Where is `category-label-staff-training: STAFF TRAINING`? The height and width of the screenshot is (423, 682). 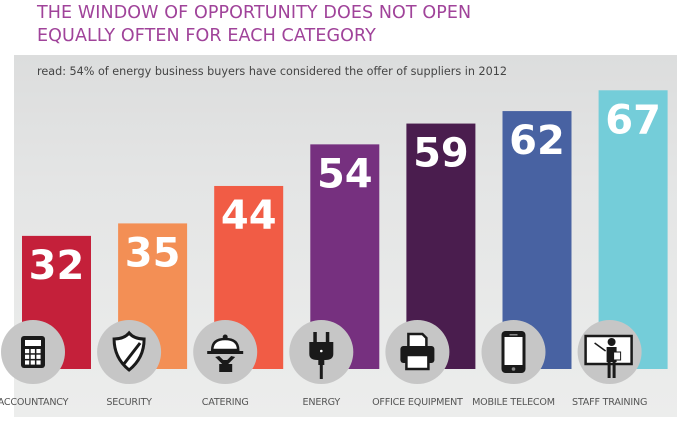 category-label-staff-training: STAFF TRAINING is located at coordinates (609, 402).